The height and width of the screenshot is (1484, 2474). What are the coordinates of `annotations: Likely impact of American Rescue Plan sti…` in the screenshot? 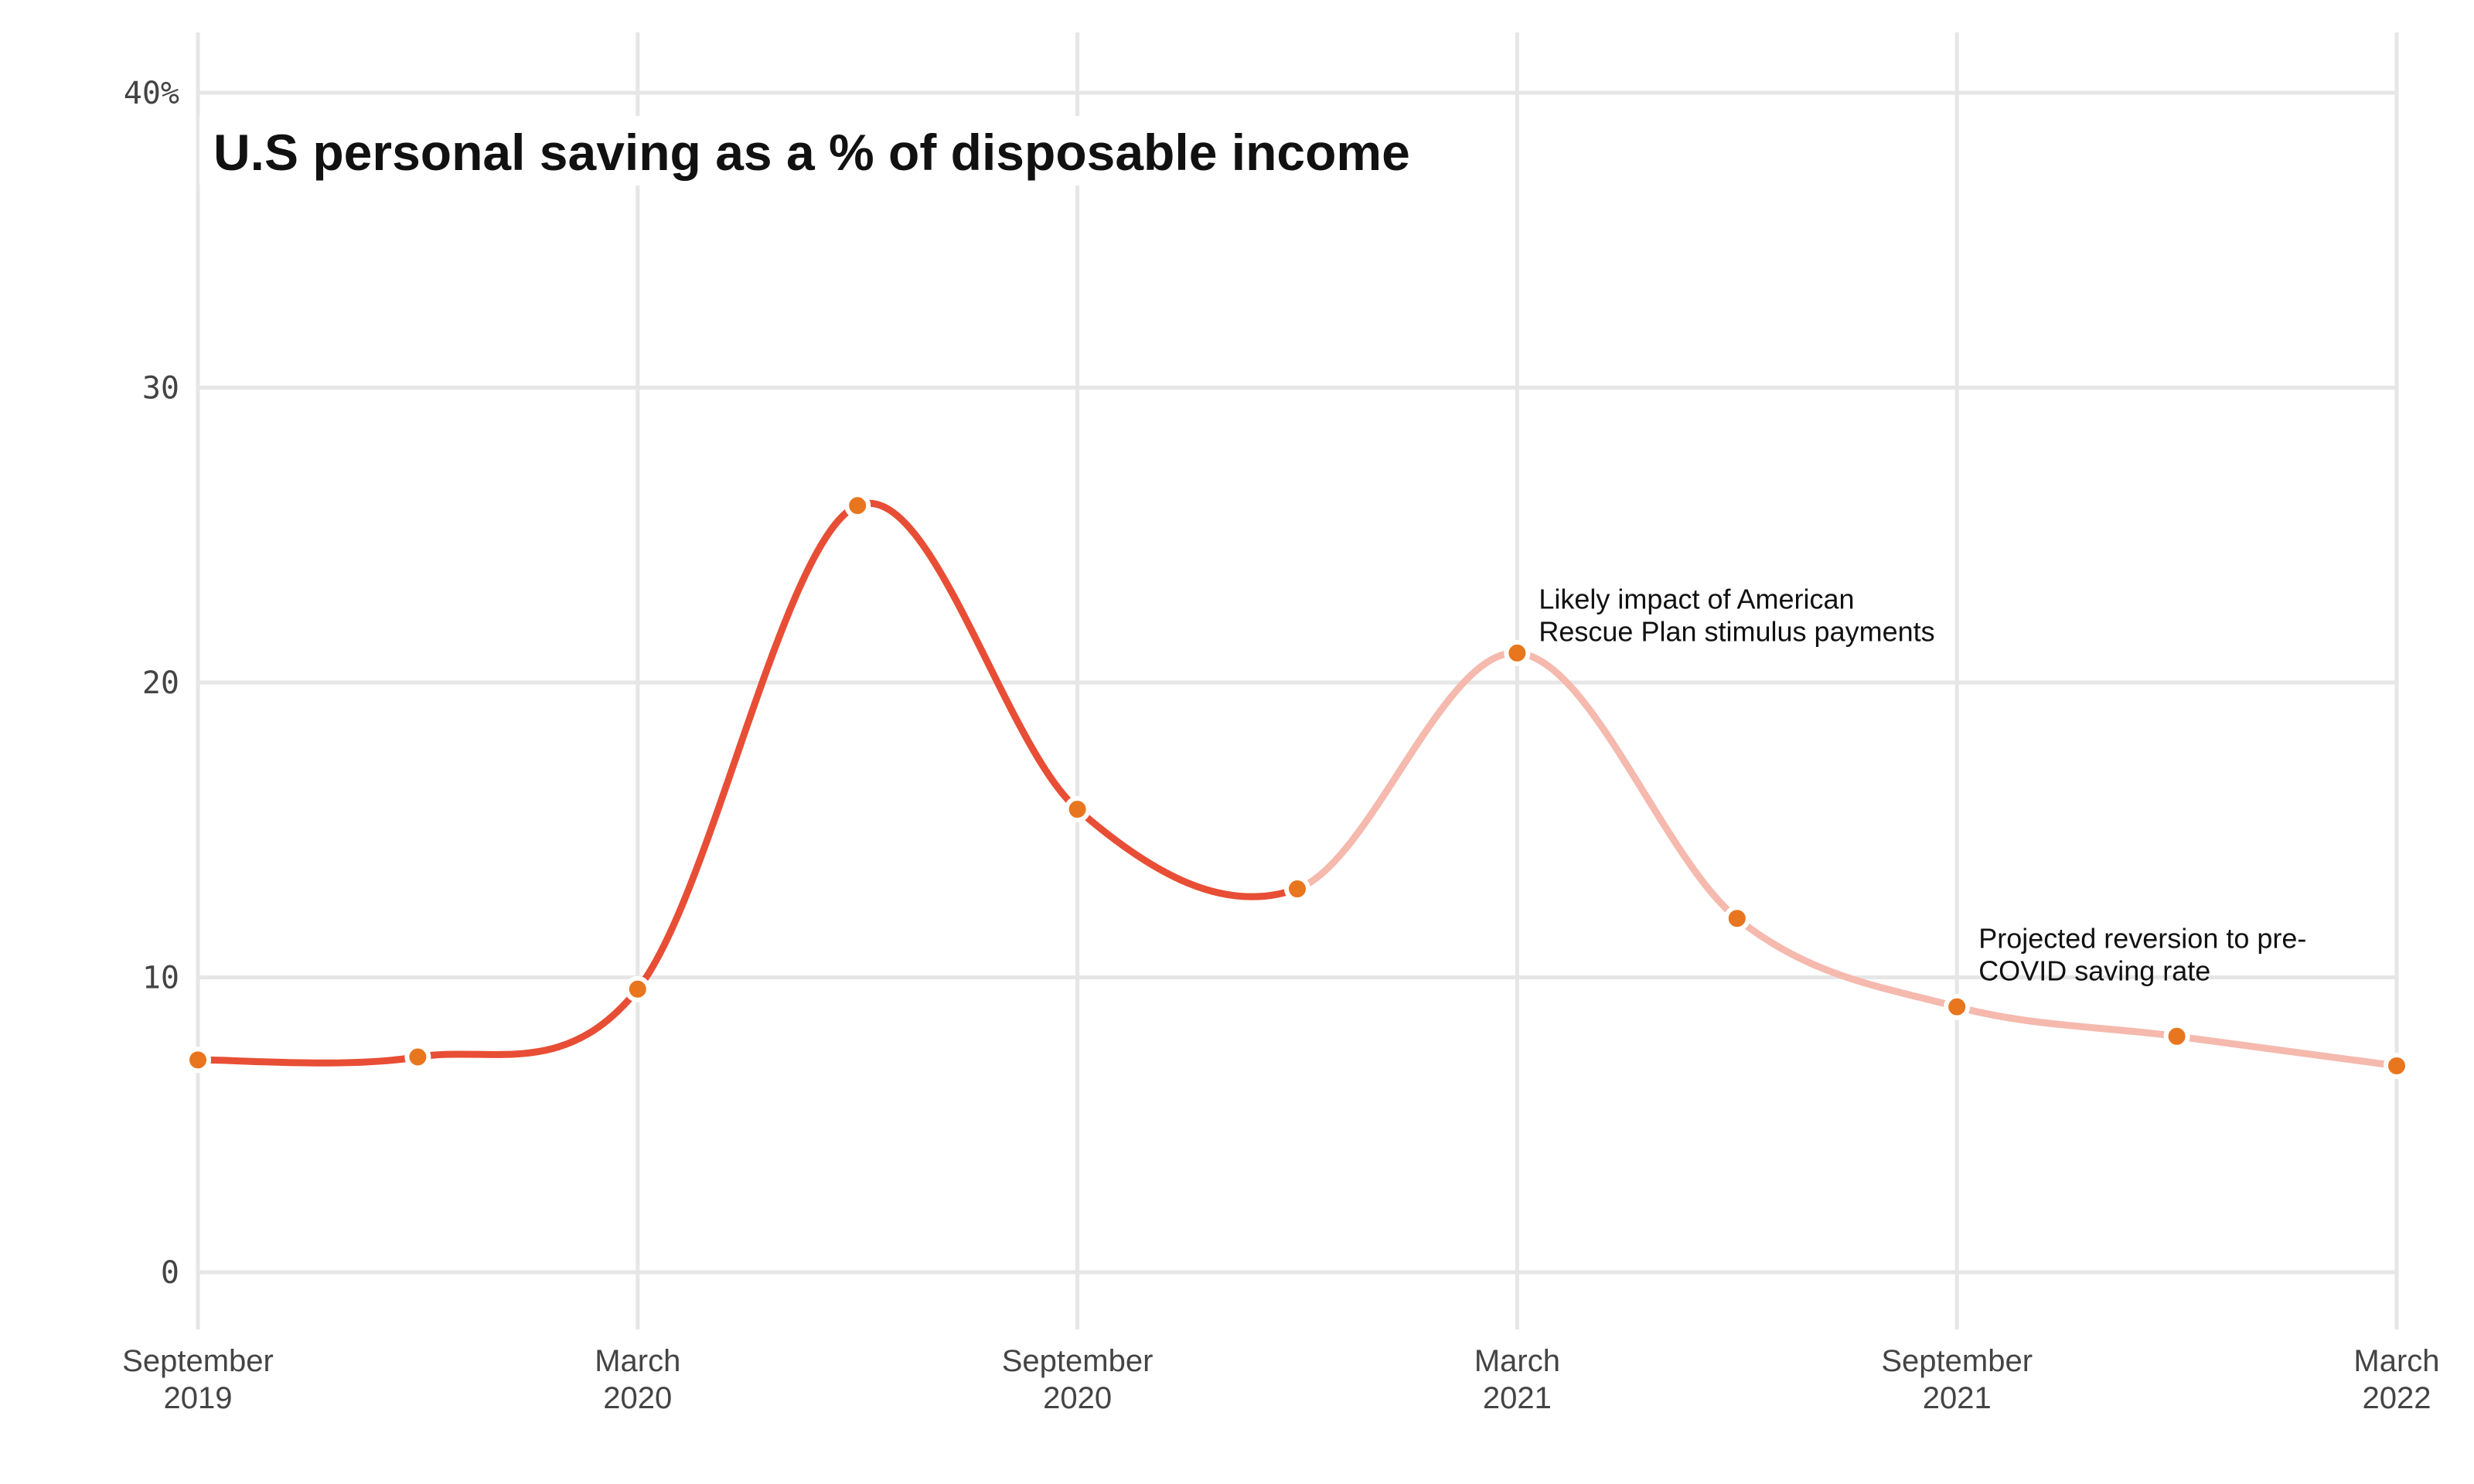 It's located at (1922, 785).